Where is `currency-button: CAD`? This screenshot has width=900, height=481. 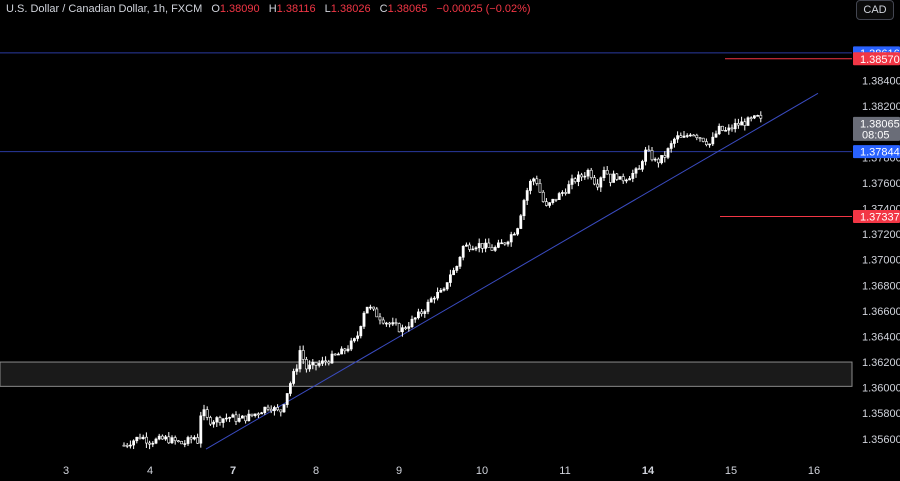
currency-button: CAD is located at coordinates (875, 10).